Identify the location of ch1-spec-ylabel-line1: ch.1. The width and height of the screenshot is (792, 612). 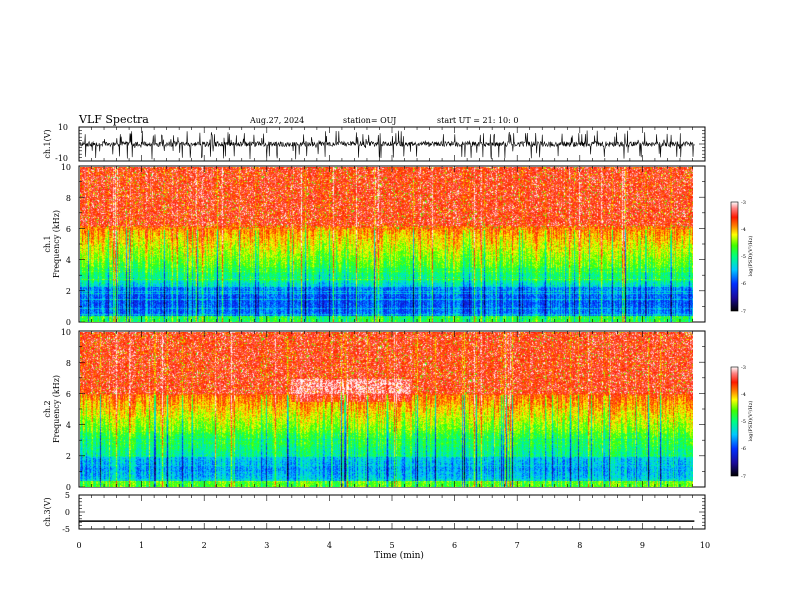
(47, 243).